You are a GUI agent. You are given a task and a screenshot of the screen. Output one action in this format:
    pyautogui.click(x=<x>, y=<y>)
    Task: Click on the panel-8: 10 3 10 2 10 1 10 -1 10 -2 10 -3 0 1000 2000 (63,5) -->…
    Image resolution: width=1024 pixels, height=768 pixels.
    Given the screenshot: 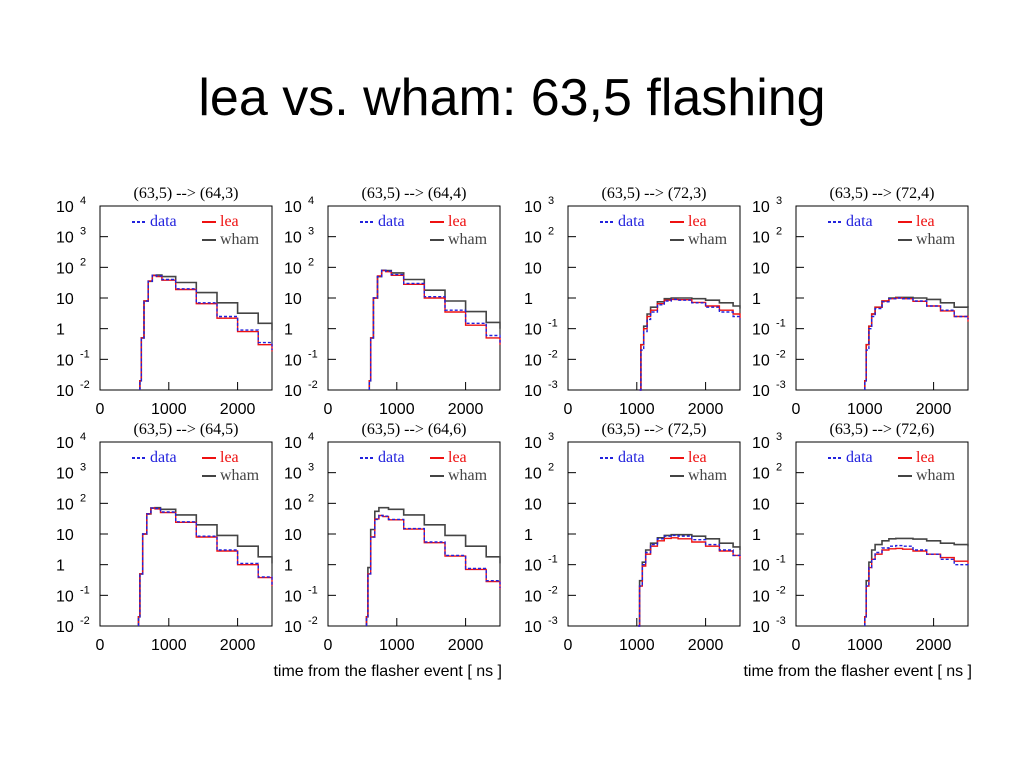 What is the action you would take?
    pyautogui.click(x=860, y=537)
    